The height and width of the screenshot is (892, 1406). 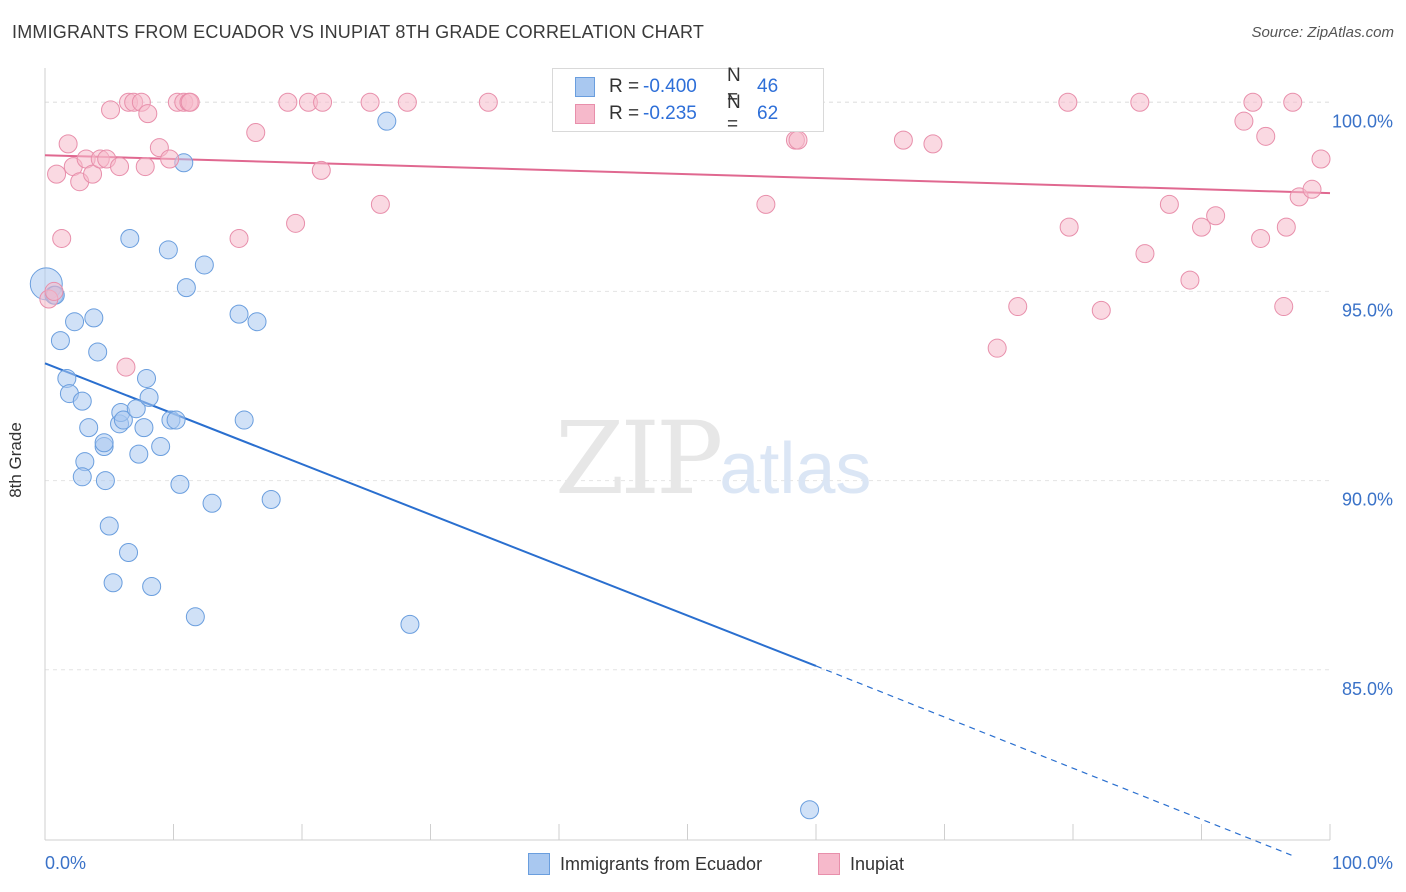 I want to click on correlation-legend: R = -0.400 N = 46 R = -0.235 N = 62, so click(x=688, y=100).